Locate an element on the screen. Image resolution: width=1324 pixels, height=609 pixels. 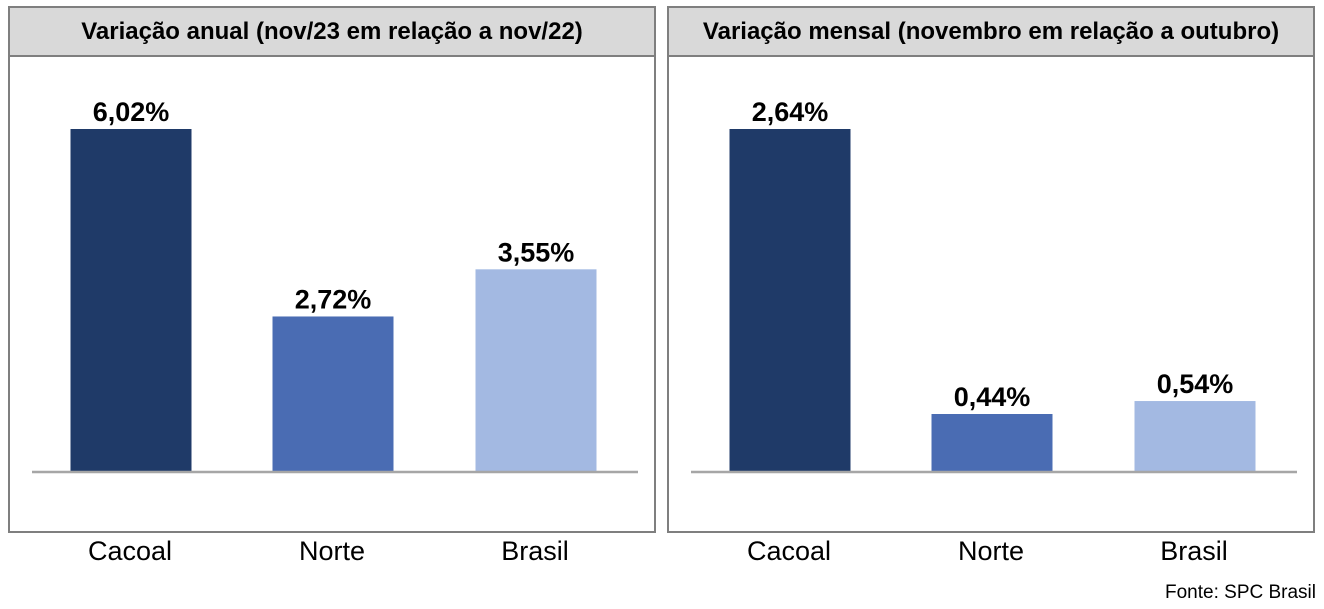
data-label: 6,02% is located at coordinates (131, 112).